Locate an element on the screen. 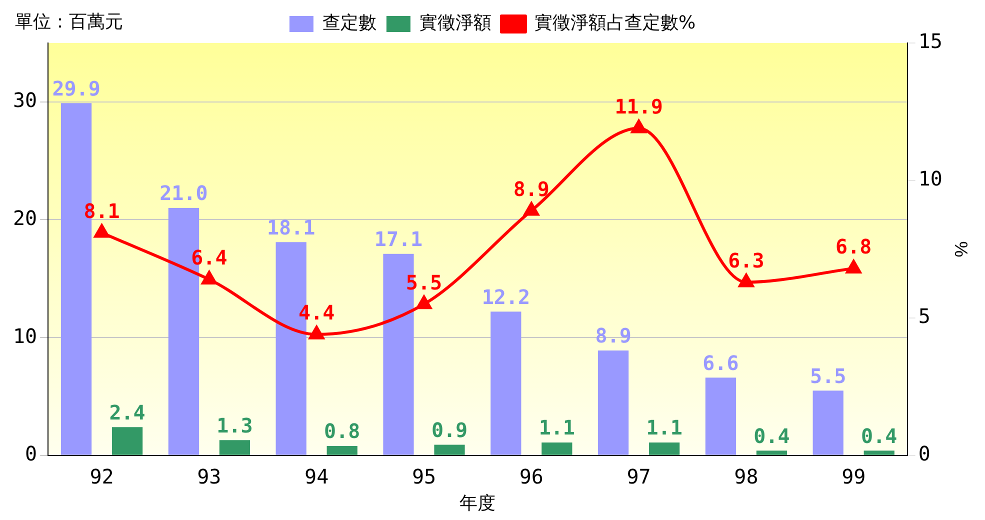 This screenshot has width=985, height=520. y-tick-label: 30 is located at coordinates (25, 100).